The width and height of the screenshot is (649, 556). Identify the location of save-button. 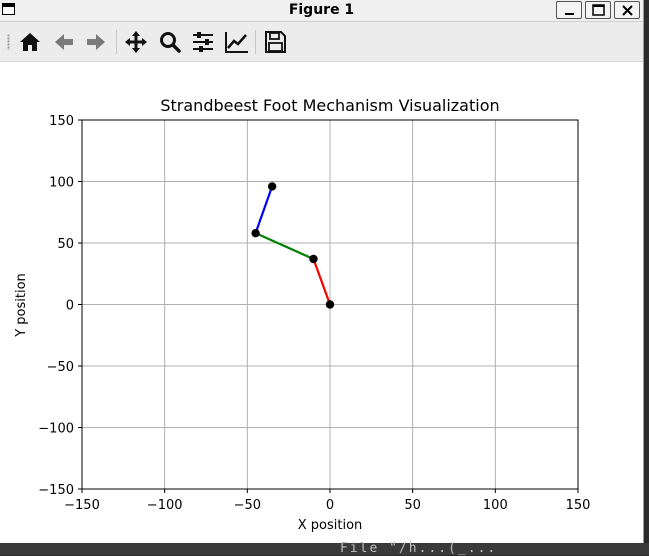
(275, 42).